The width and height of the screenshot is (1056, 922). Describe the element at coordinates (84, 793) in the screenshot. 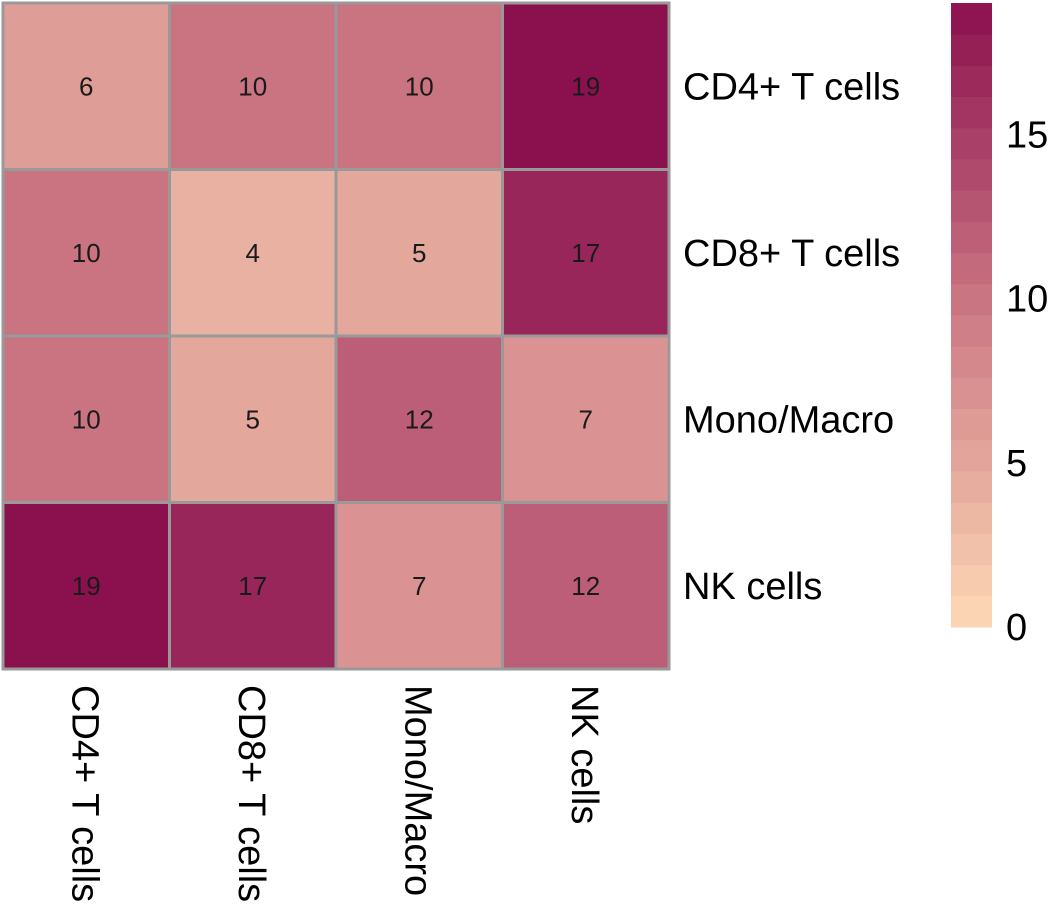

I see `column-label: CD4+ T cells` at that location.